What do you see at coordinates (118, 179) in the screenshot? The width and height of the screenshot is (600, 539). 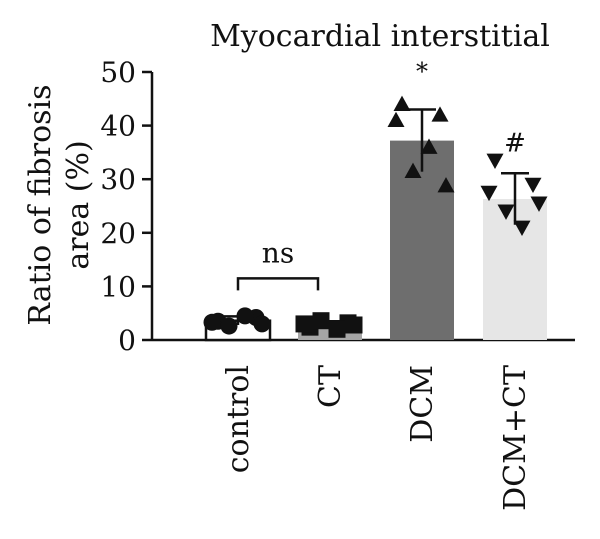 I see `y-tick-label: 30` at bounding box center [118, 179].